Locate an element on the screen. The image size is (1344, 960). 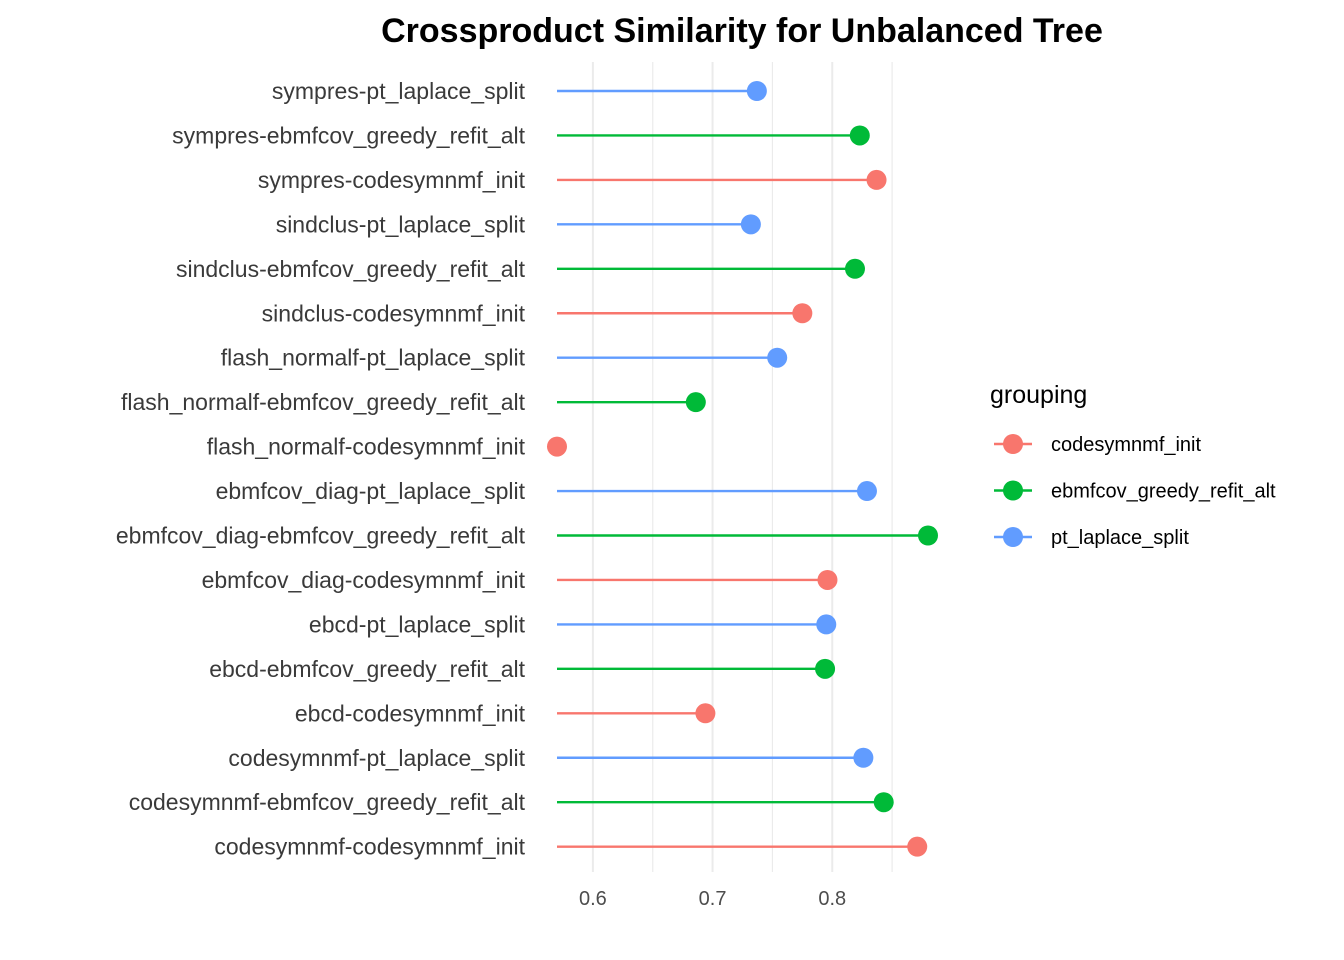
category-label: flash_normalf-ebmfcov_greedy_refit_alt is located at coordinates (323, 402).